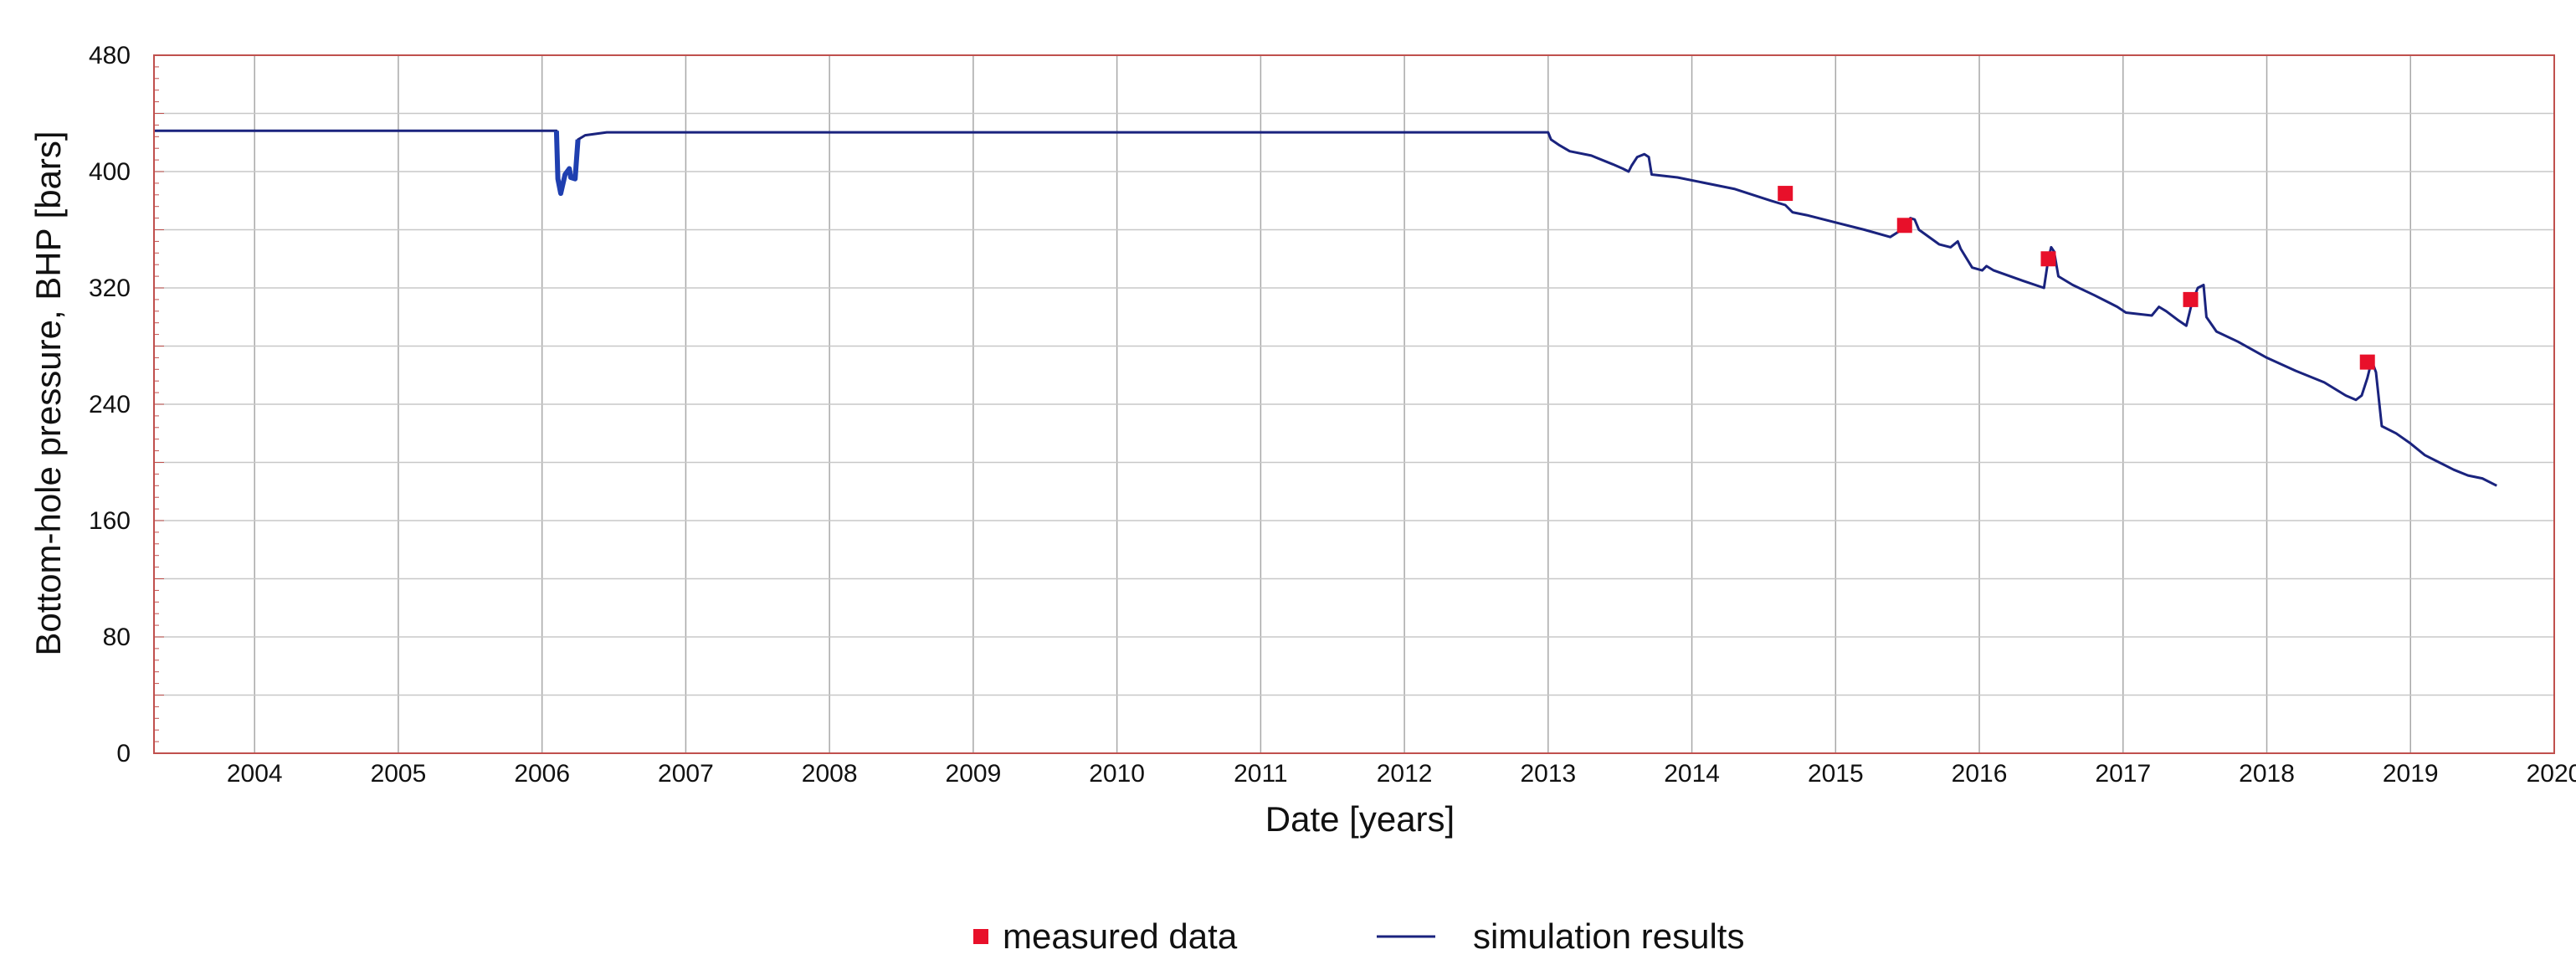 The height and width of the screenshot is (965, 2576). Describe the element at coordinates (48, 393) in the screenshot. I see `y-axis-title: Bottom-hole pressure, BHP [bars]` at that location.